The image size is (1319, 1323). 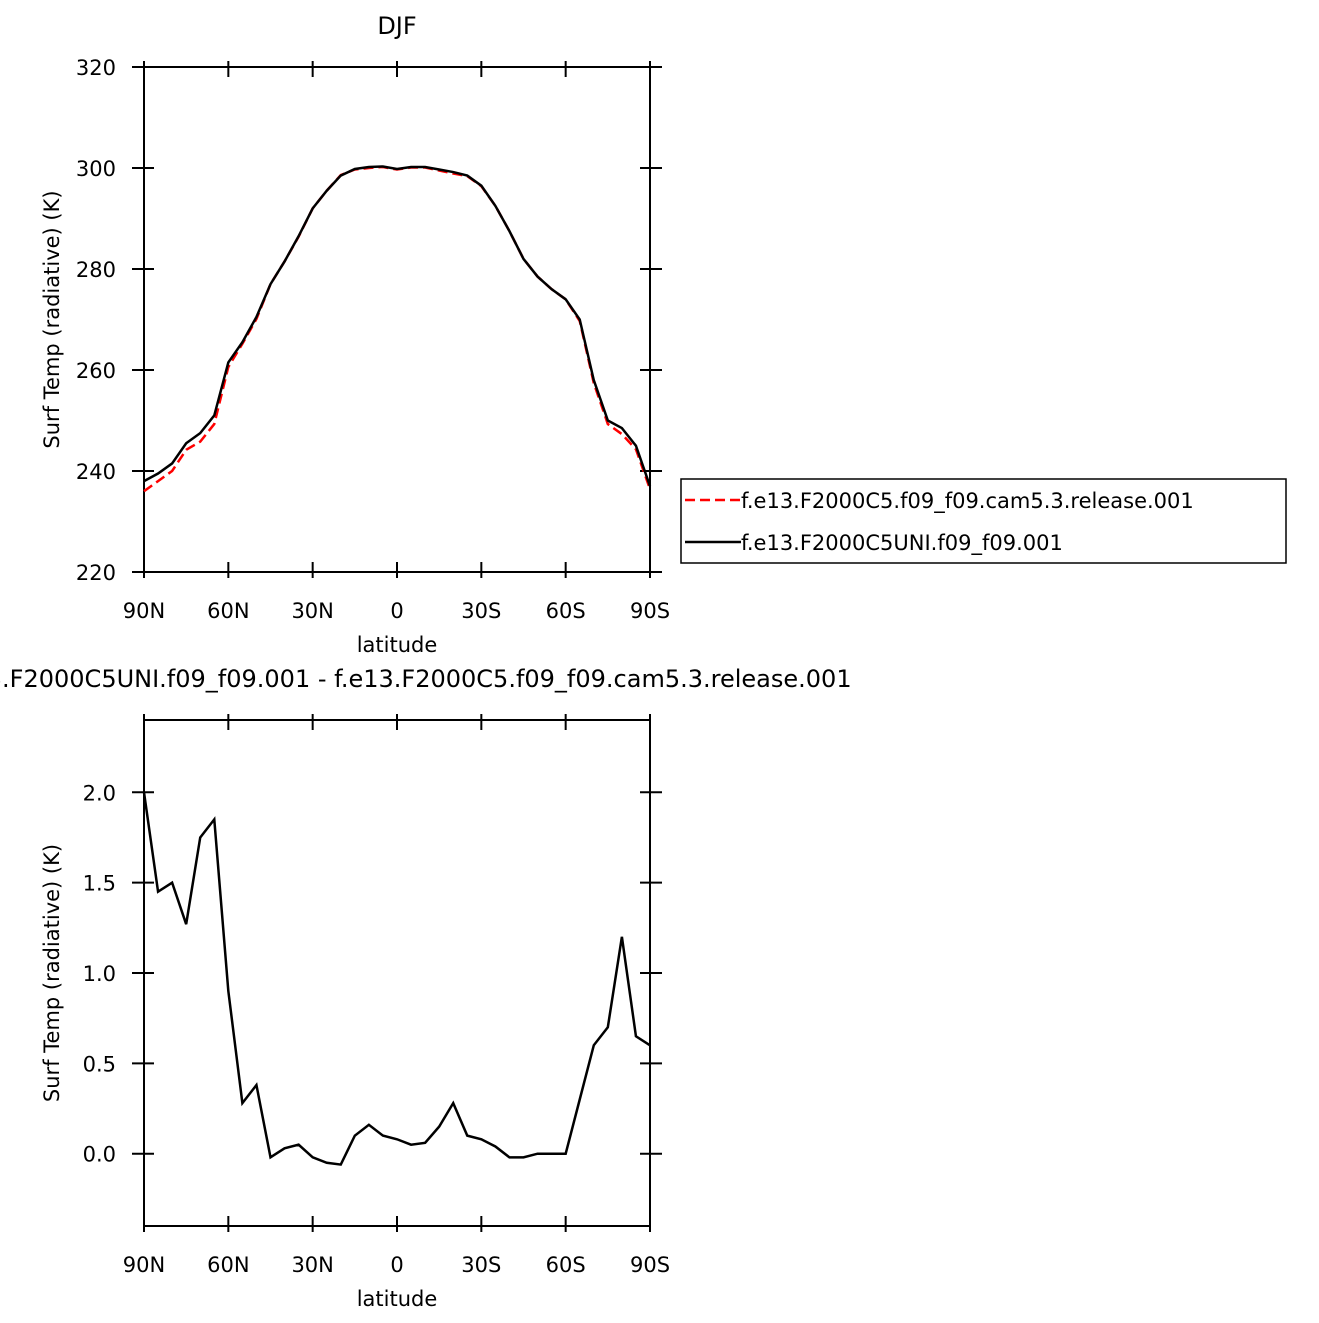 What do you see at coordinates (99, 1064) in the screenshot?
I see `y-tick-label: 0.5` at bounding box center [99, 1064].